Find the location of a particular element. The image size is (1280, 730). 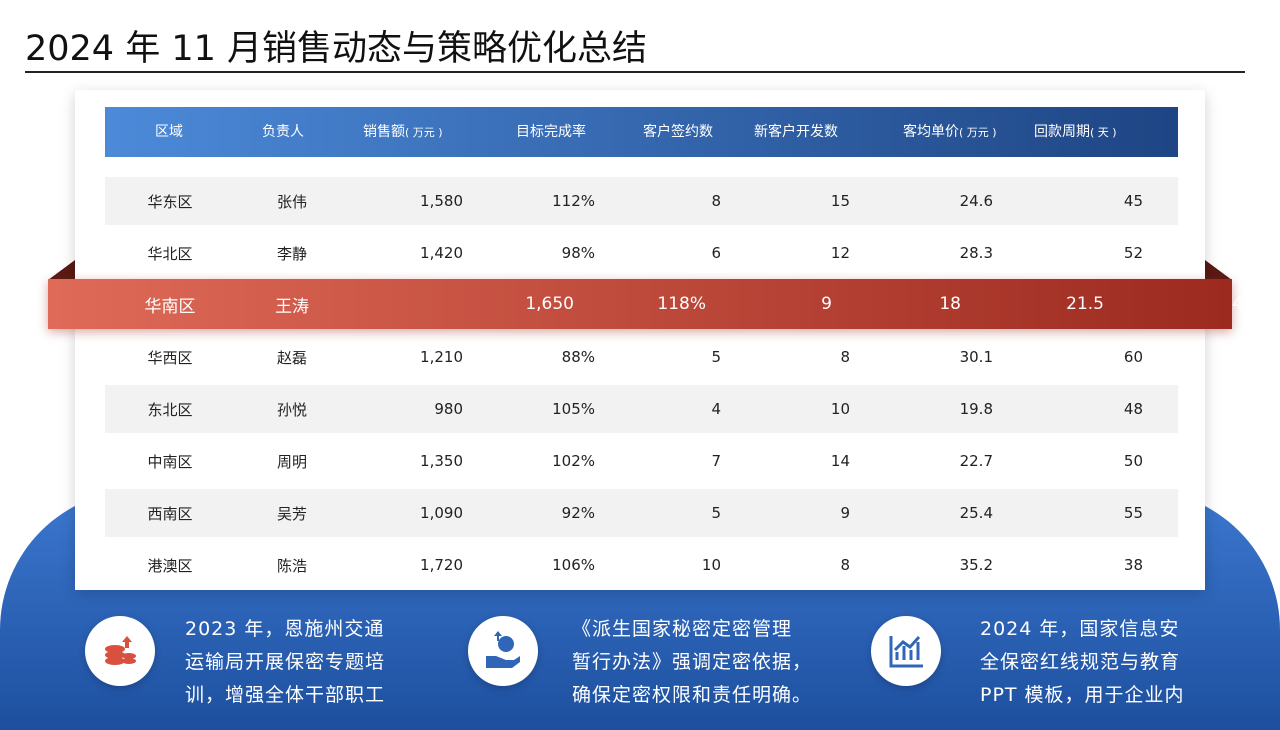

icon-money-hand is located at coordinates (503, 651).